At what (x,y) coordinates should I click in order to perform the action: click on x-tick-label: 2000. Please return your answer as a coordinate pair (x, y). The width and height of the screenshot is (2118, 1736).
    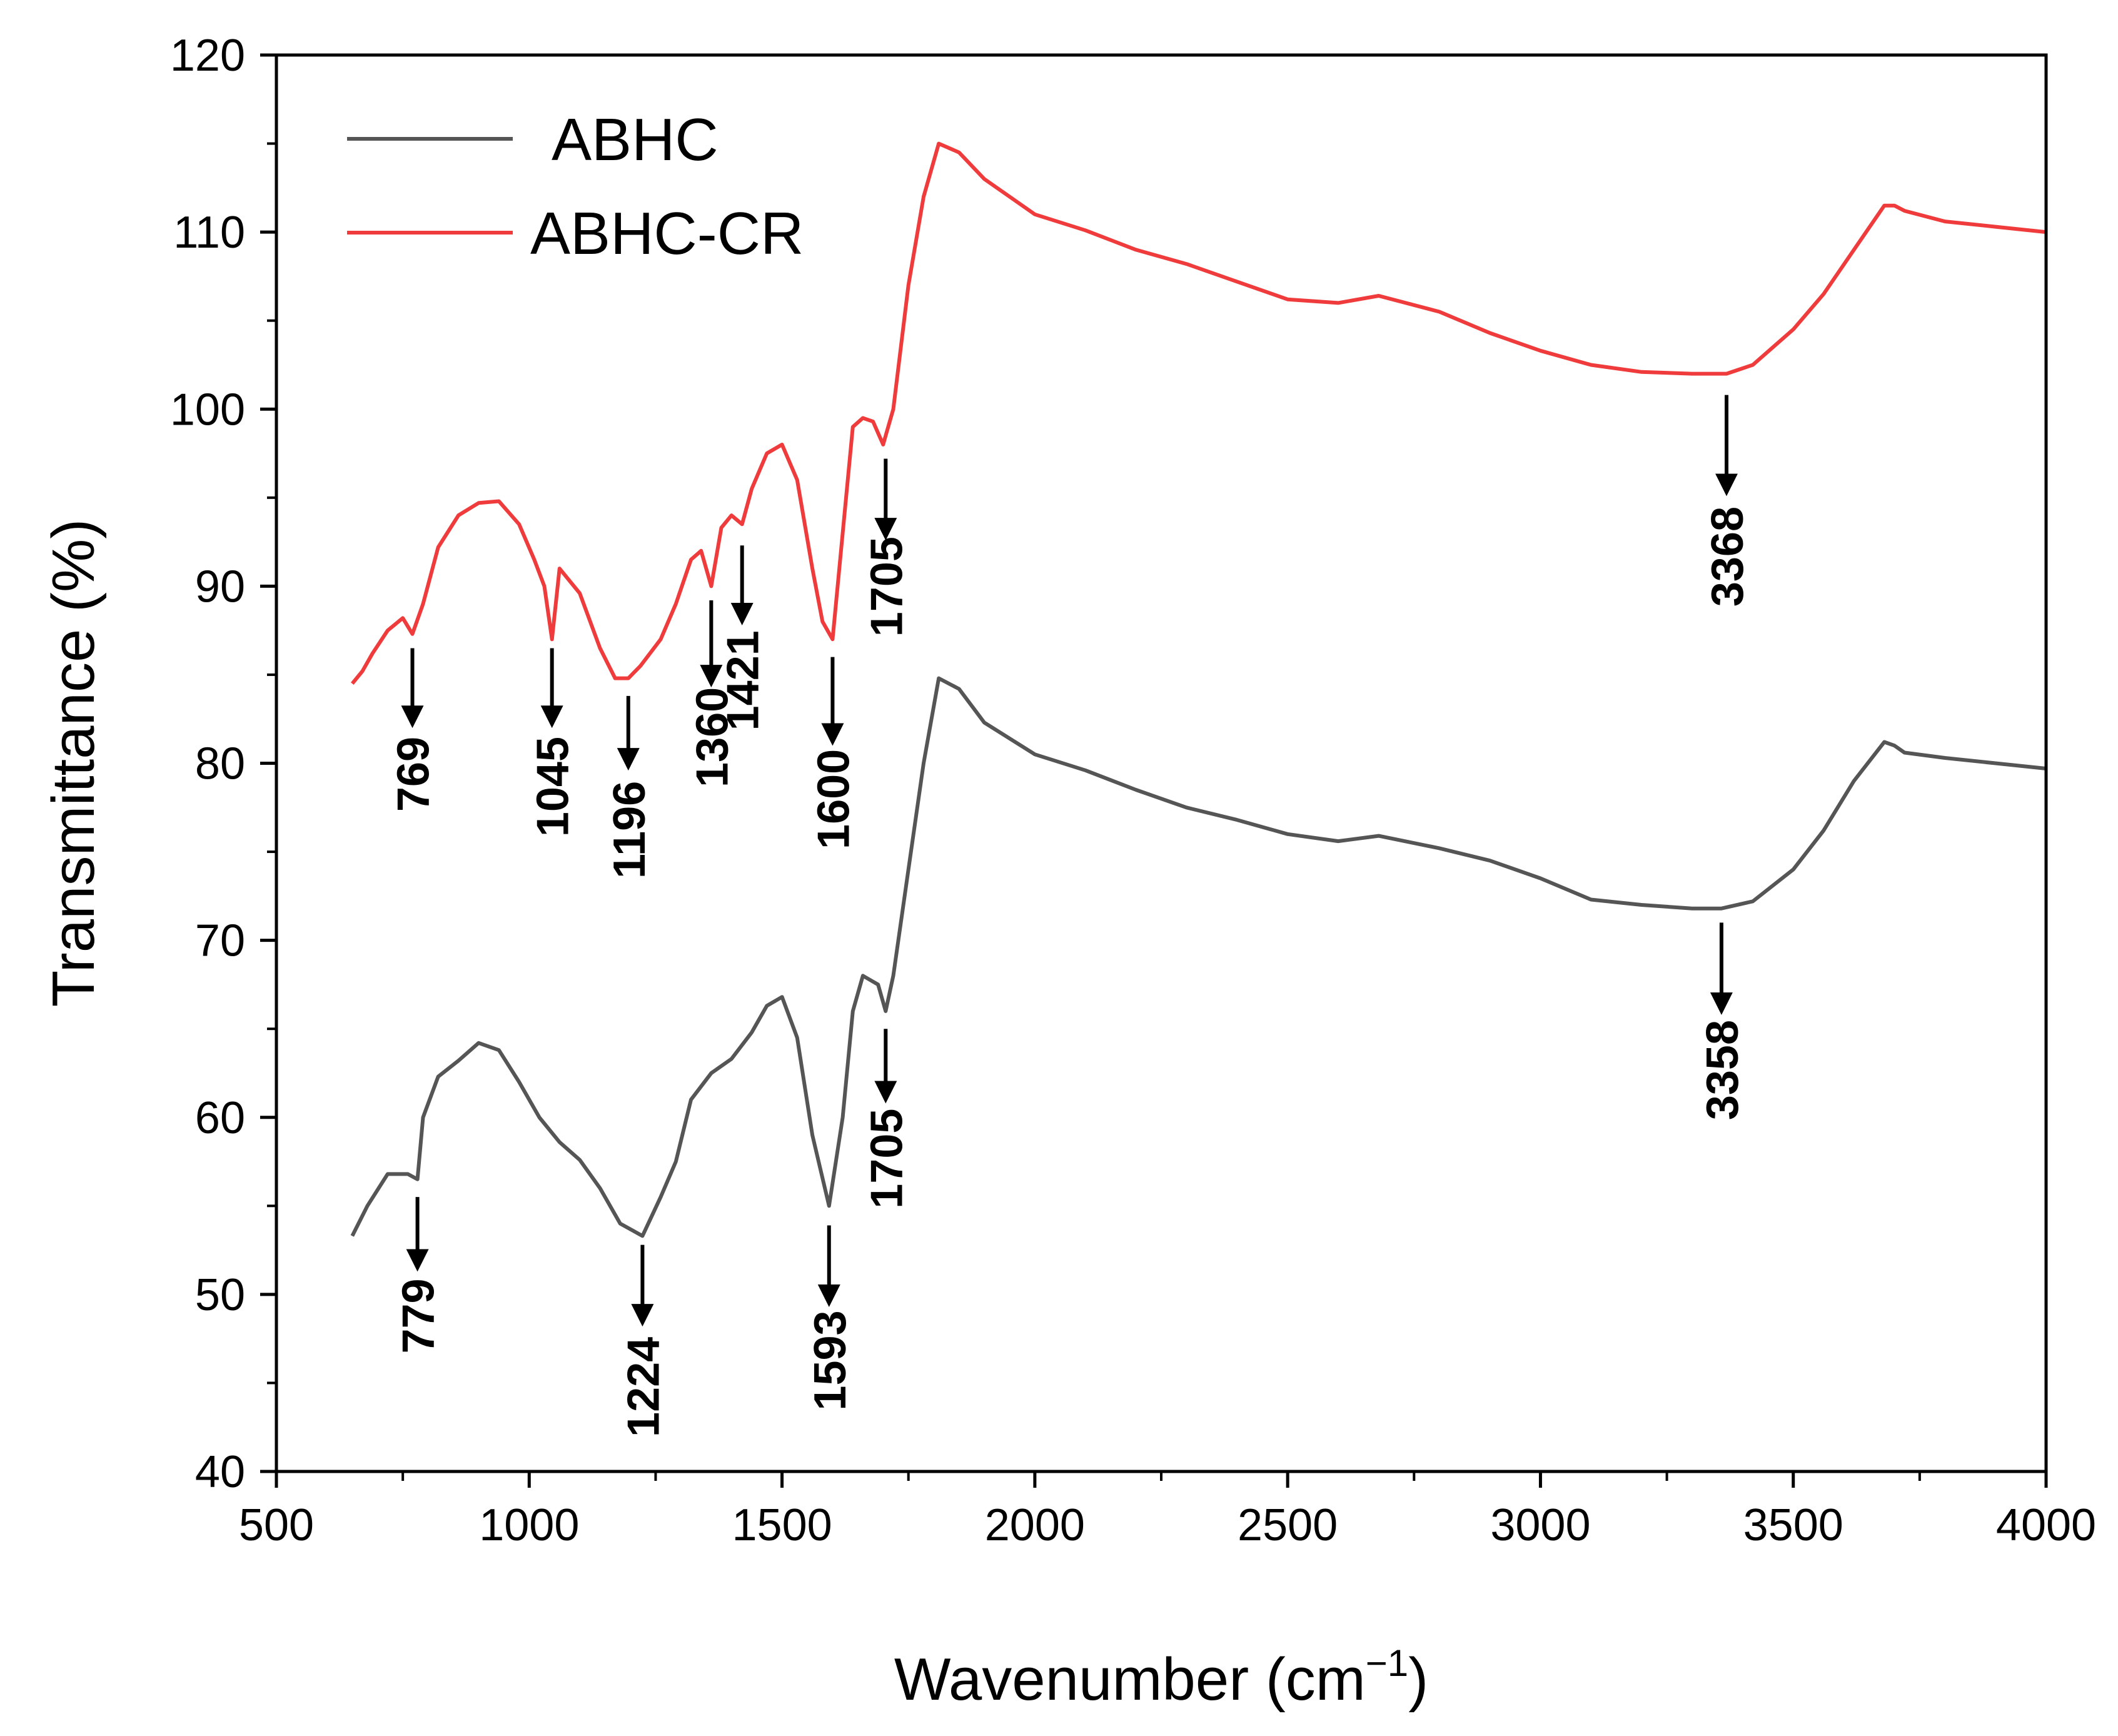
    Looking at the image, I should click on (1035, 1525).